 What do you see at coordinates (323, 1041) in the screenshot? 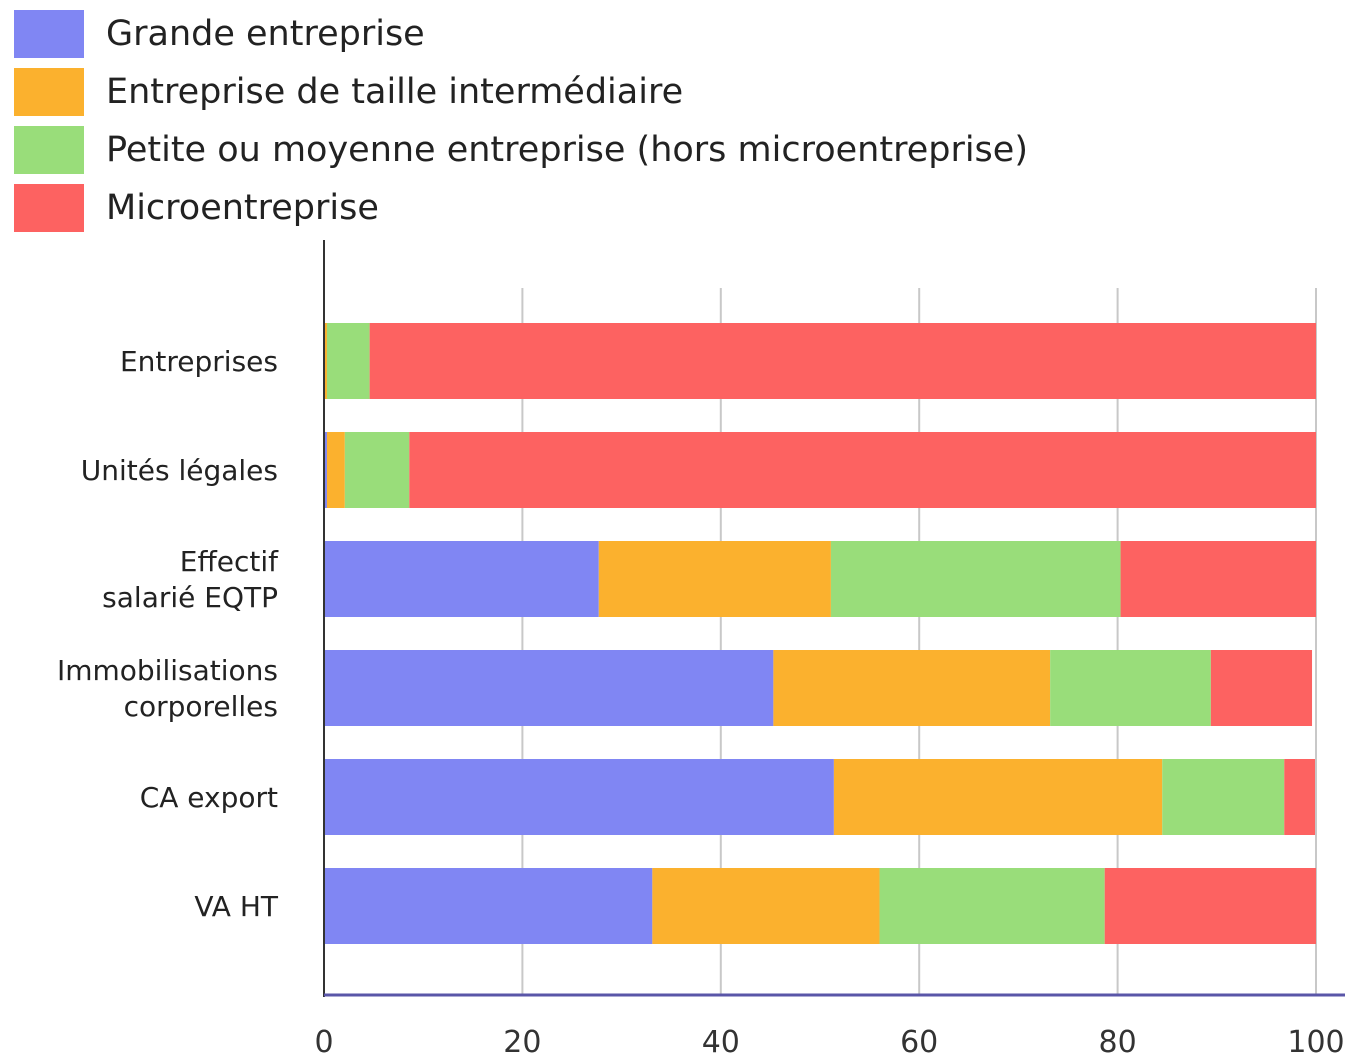
I see `x-tick-label: 0` at bounding box center [323, 1041].